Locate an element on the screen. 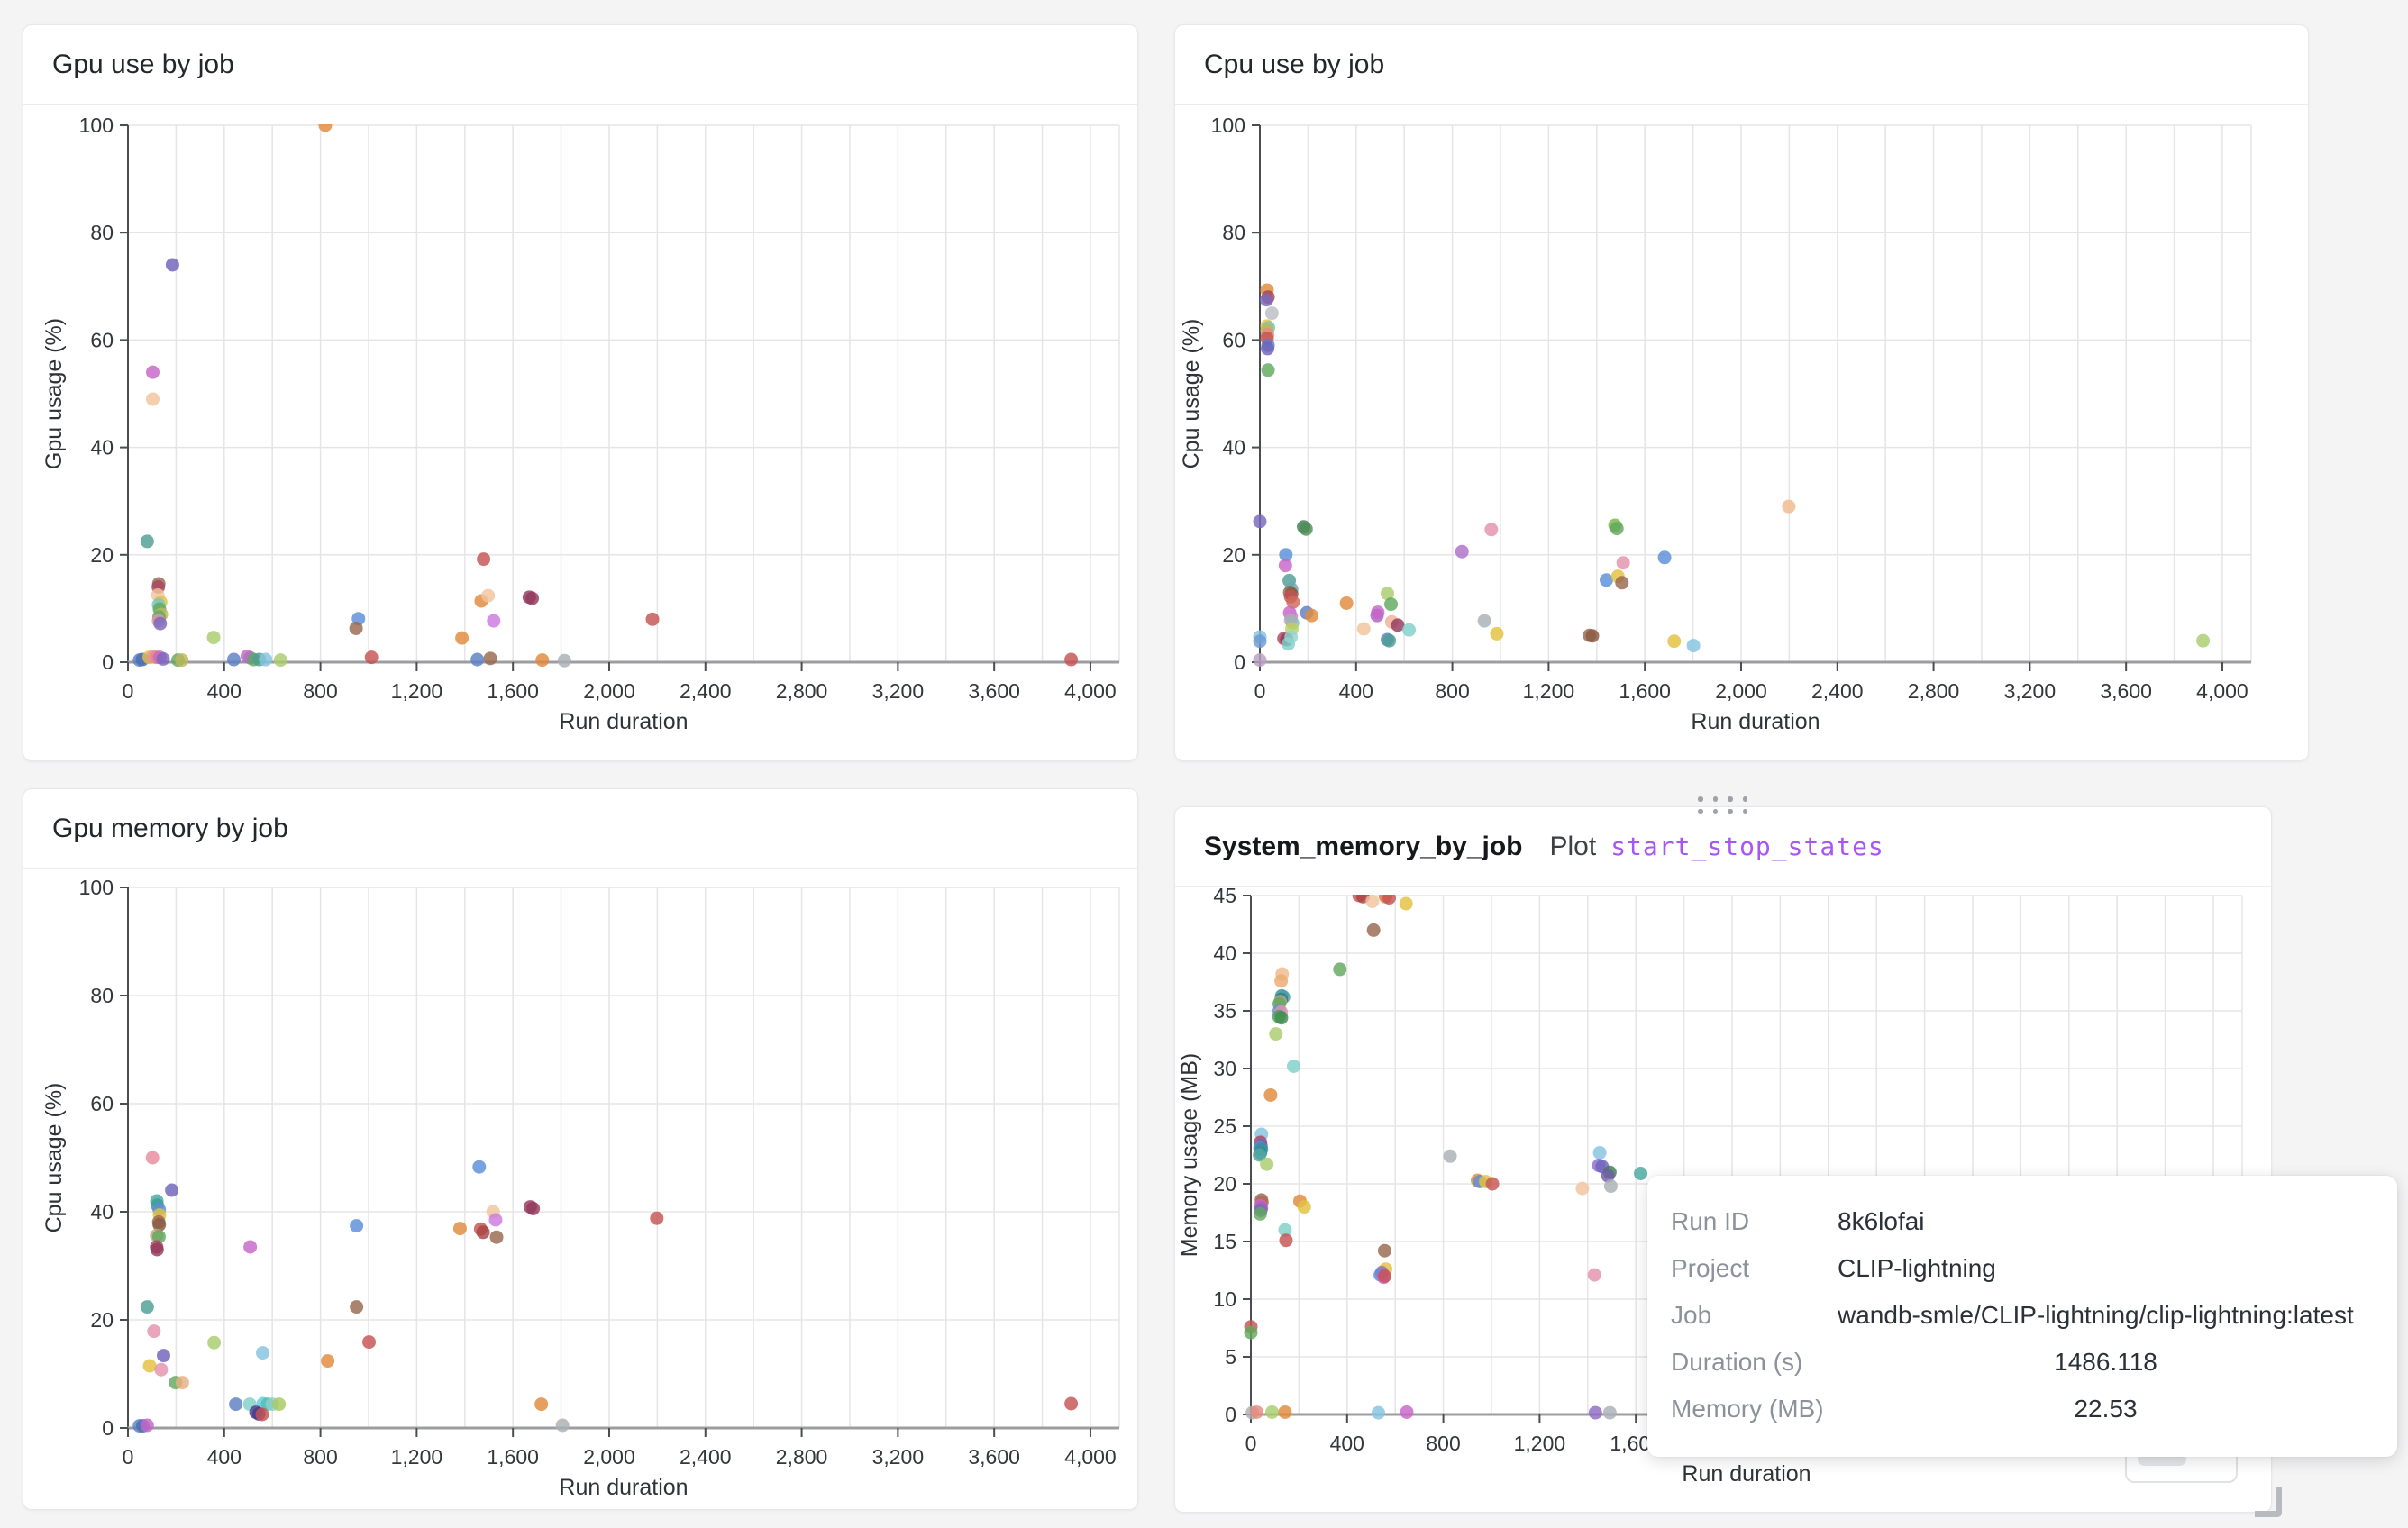 The width and height of the screenshot is (2408, 1528). resize-grip-icon is located at coordinates (2268, 1502).